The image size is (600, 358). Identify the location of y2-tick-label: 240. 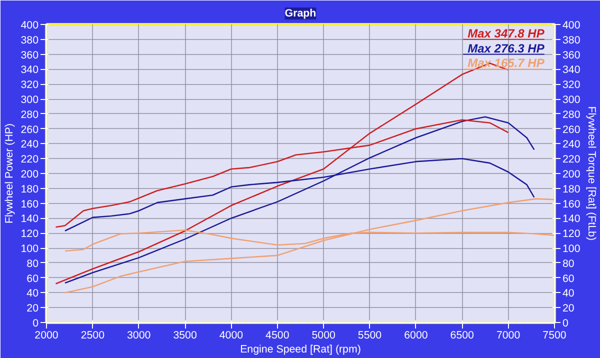
(571, 144).